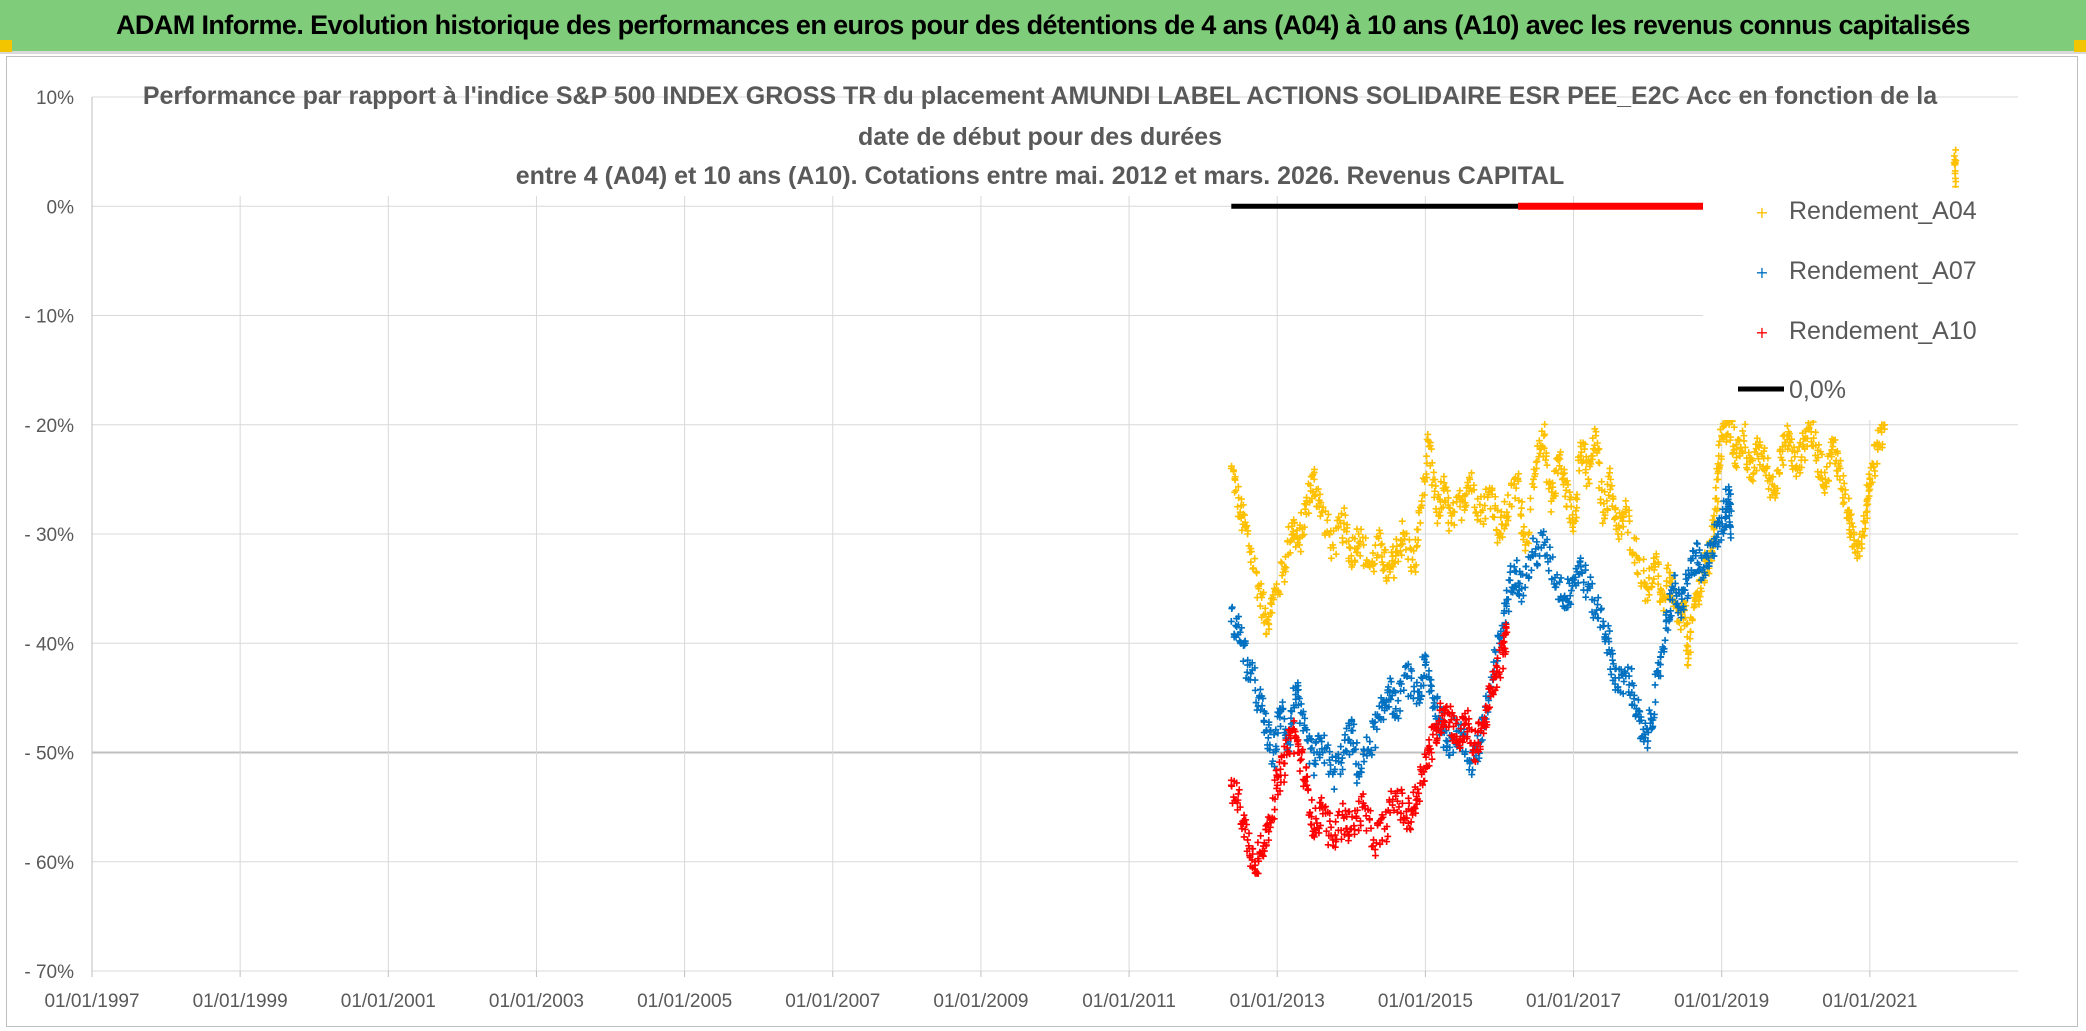  What do you see at coordinates (1865, 331) in the screenshot?
I see `legend-item-a10: + Rendement_A10` at bounding box center [1865, 331].